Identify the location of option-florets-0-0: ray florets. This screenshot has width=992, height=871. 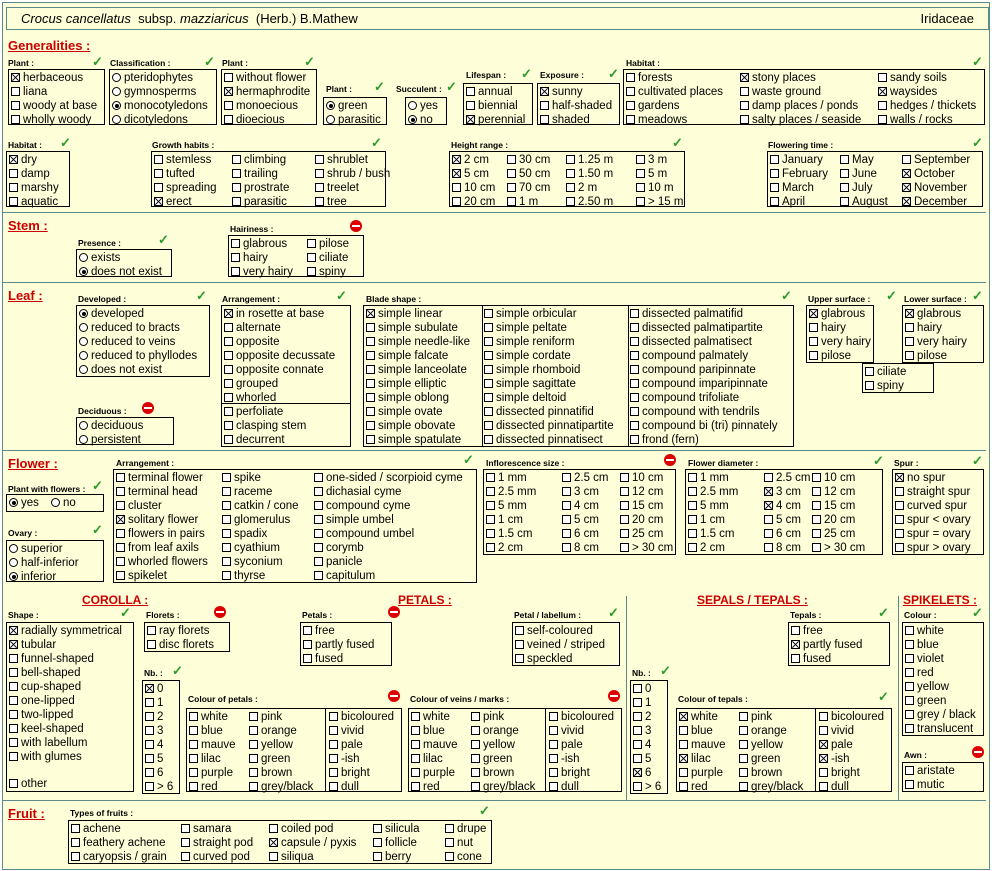
(178, 631).